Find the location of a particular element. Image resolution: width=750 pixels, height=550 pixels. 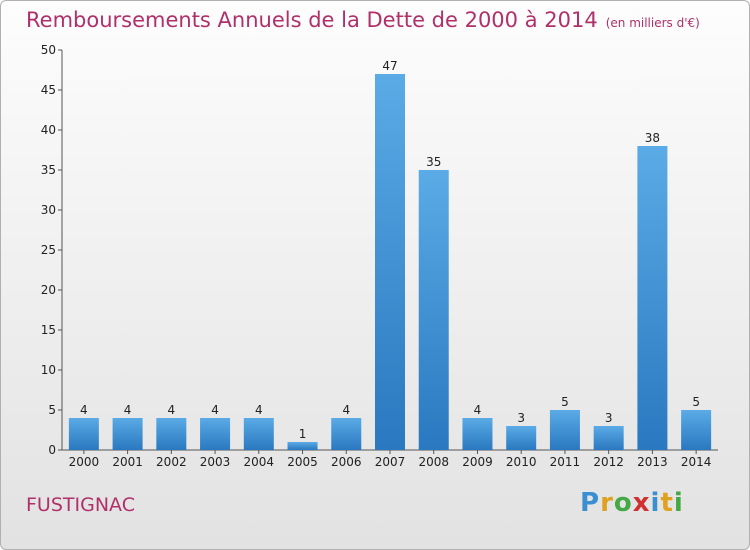

x-tick-label: 2000 is located at coordinates (84, 462).